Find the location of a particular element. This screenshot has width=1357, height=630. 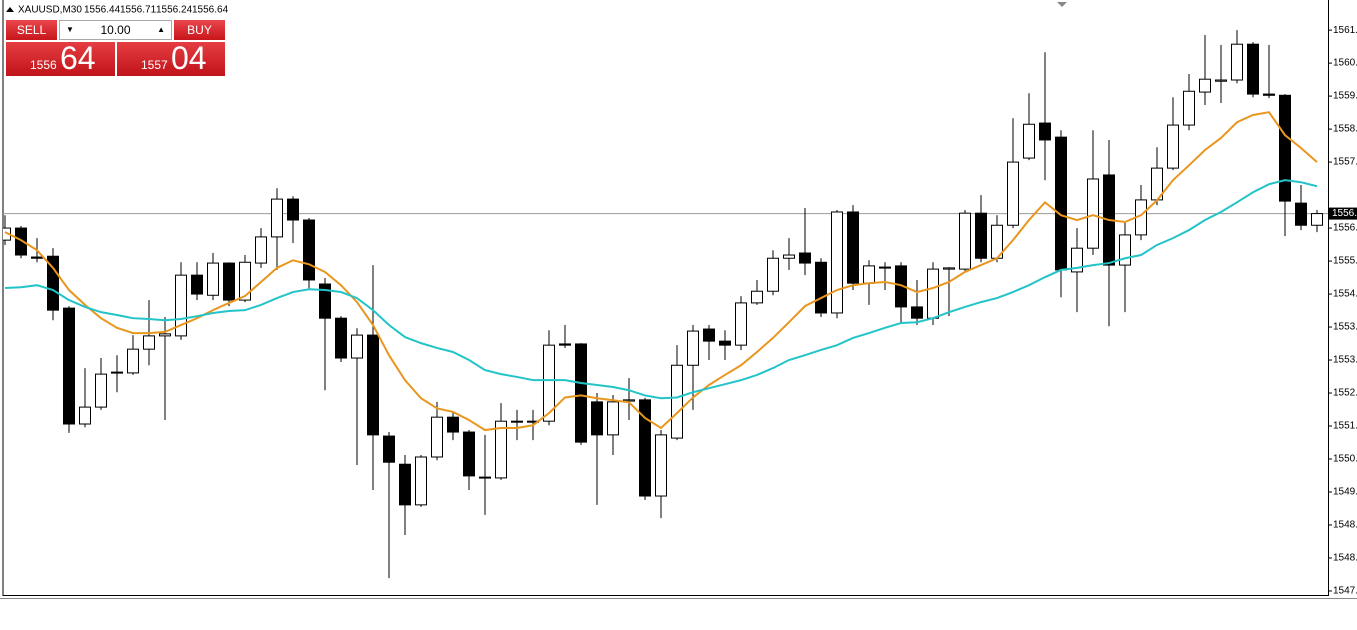

lots-down: ▼ is located at coordinates (70, 29).